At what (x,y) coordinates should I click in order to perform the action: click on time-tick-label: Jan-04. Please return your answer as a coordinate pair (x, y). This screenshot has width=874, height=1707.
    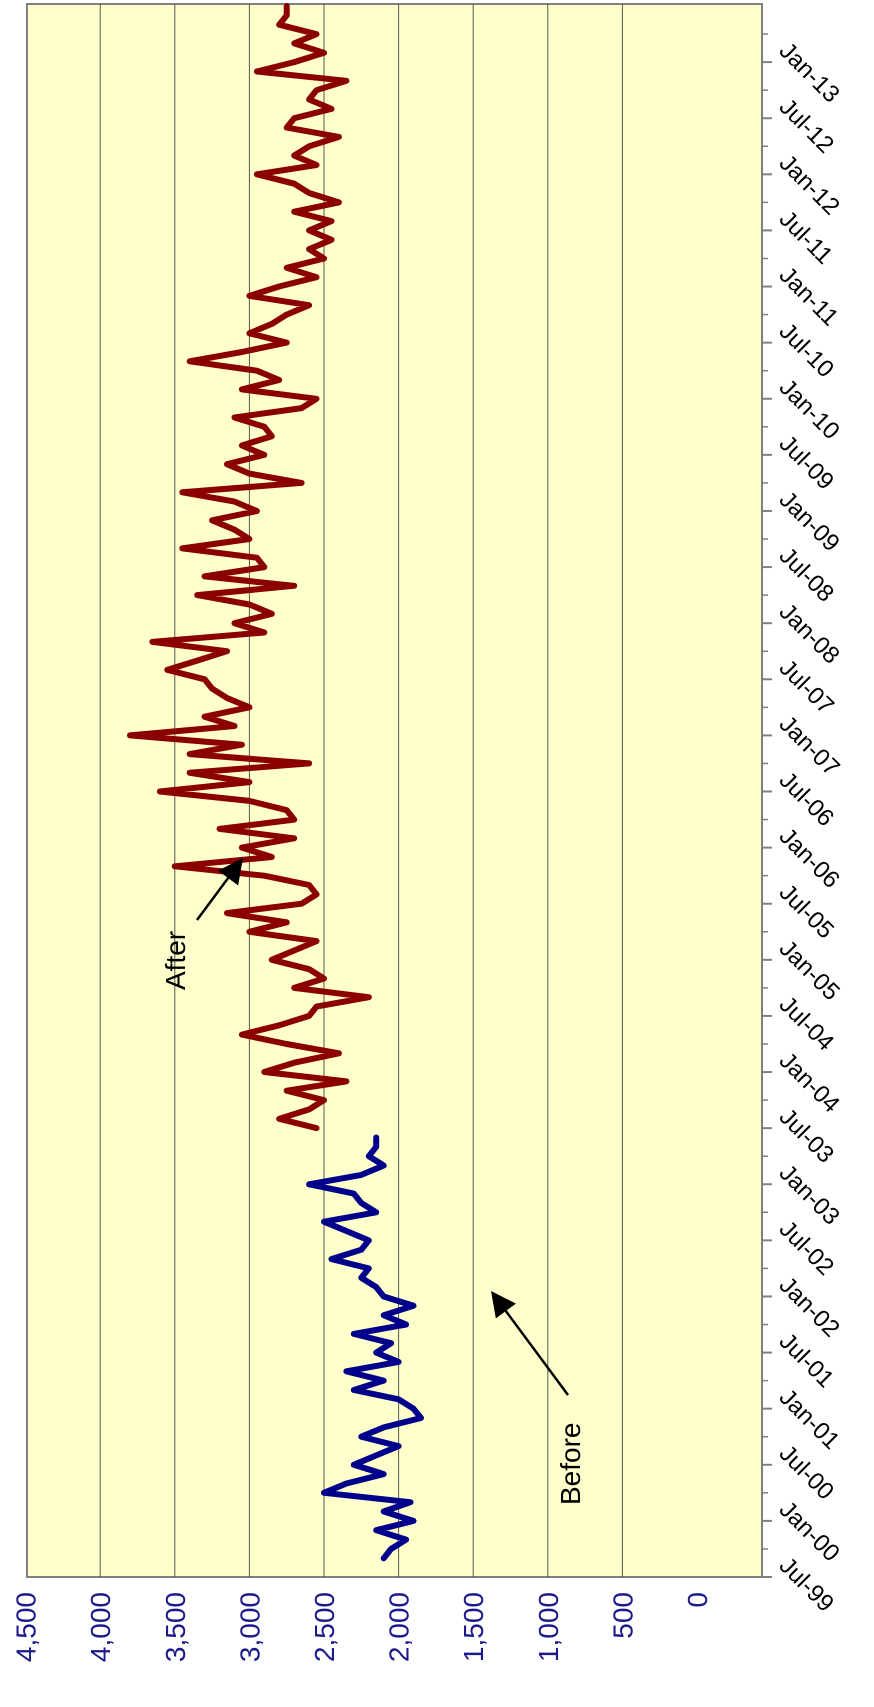
    Looking at the image, I should click on (809, 1082).